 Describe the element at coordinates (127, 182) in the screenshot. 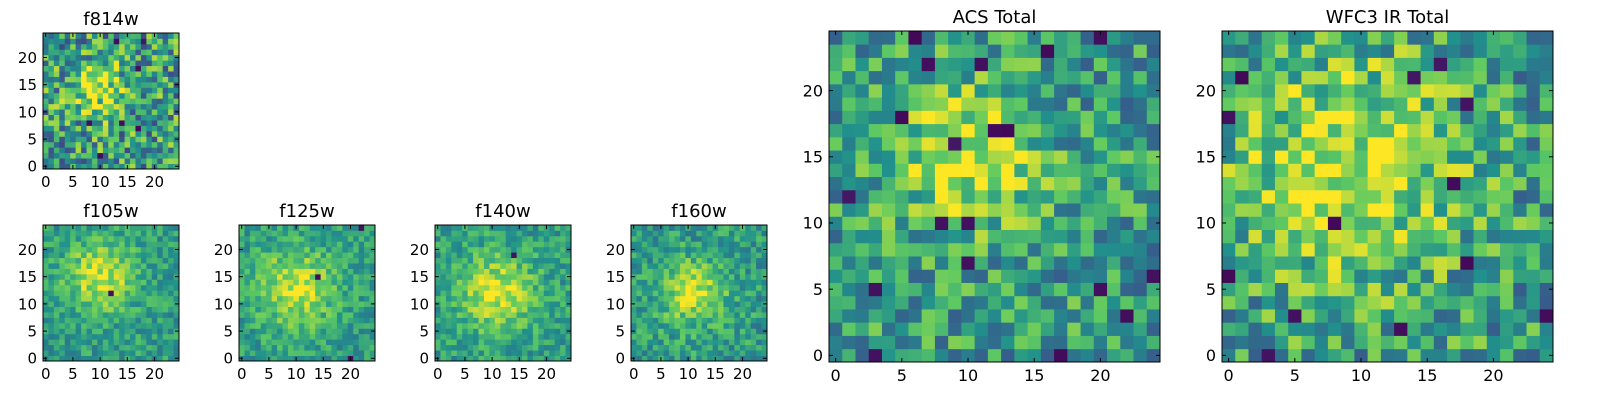

I see `x-tick-label: 15` at that location.